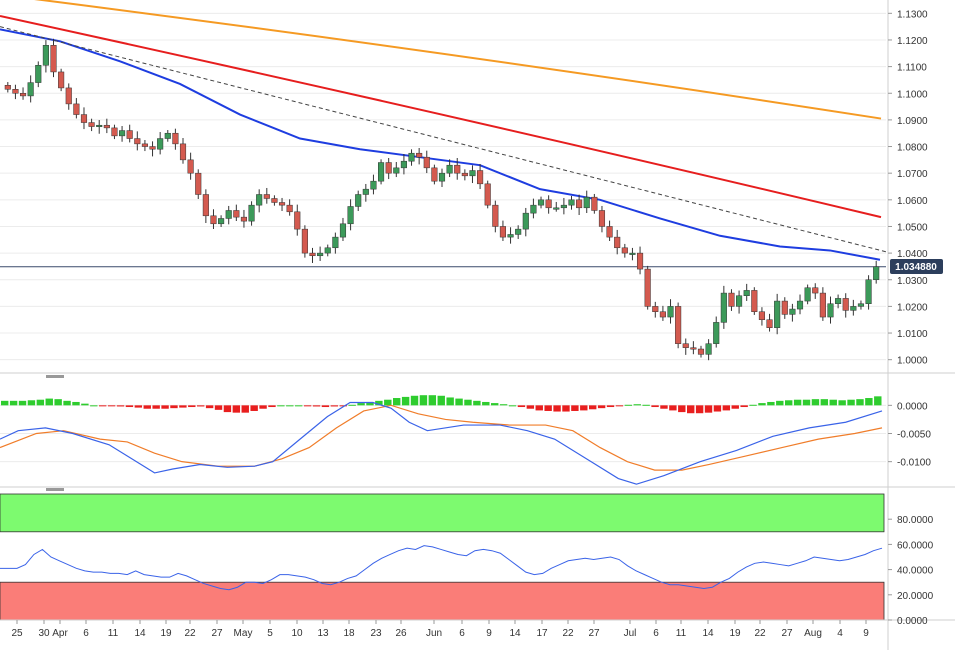 This screenshot has height=655, width=955. I want to click on macd-signal-line, so click(441, 437).